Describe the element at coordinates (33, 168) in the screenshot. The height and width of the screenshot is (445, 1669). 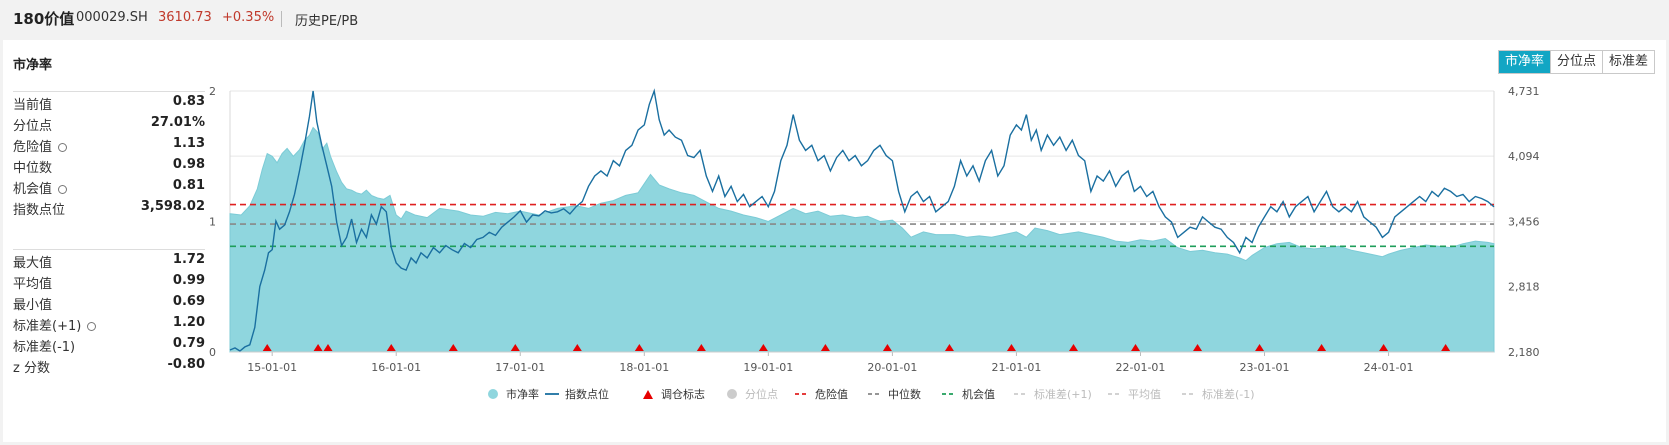
I see `stat-label-text: 中位数` at that location.